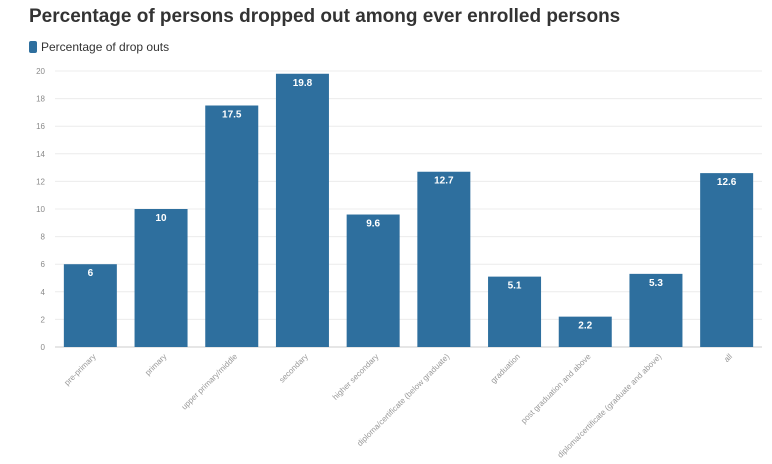  I want to click on category-label: pre-primary, so click(79, 369).